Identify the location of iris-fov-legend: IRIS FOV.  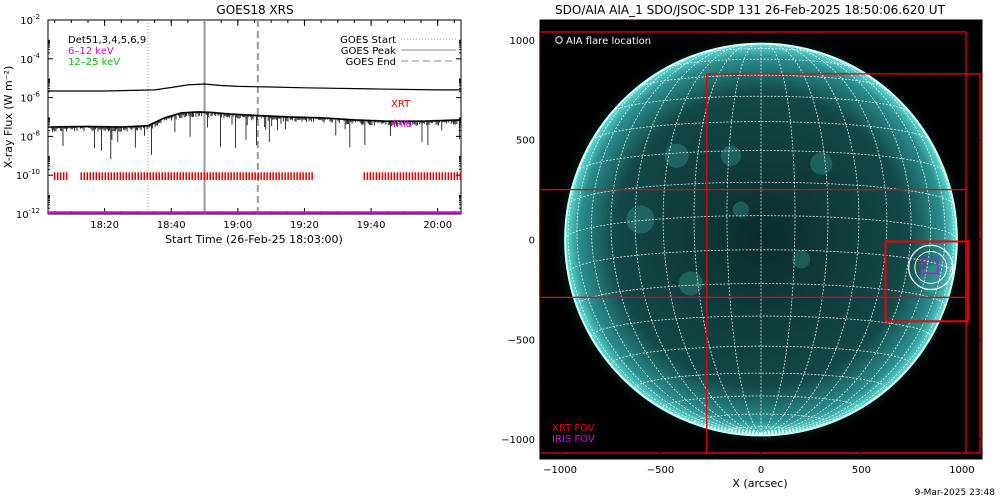
(573, 439).